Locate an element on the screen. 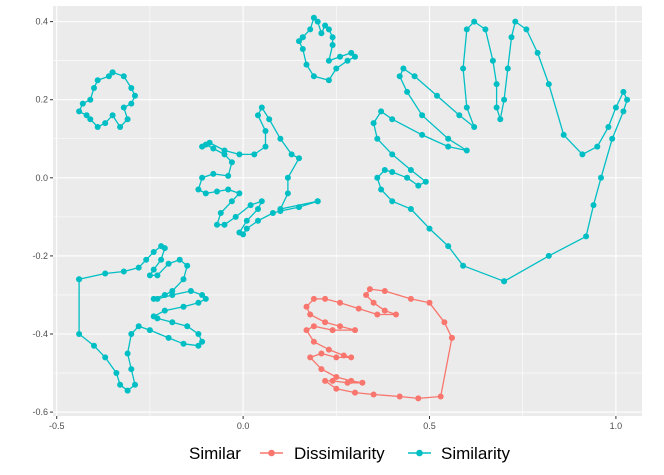 The image size is (664, 475). legend: Similar Dissimilarity Similarity is located at coordinates (349, 453).